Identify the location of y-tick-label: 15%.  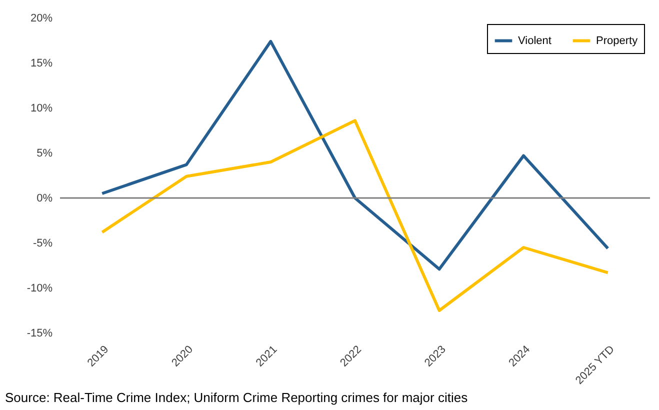
(41, 64).